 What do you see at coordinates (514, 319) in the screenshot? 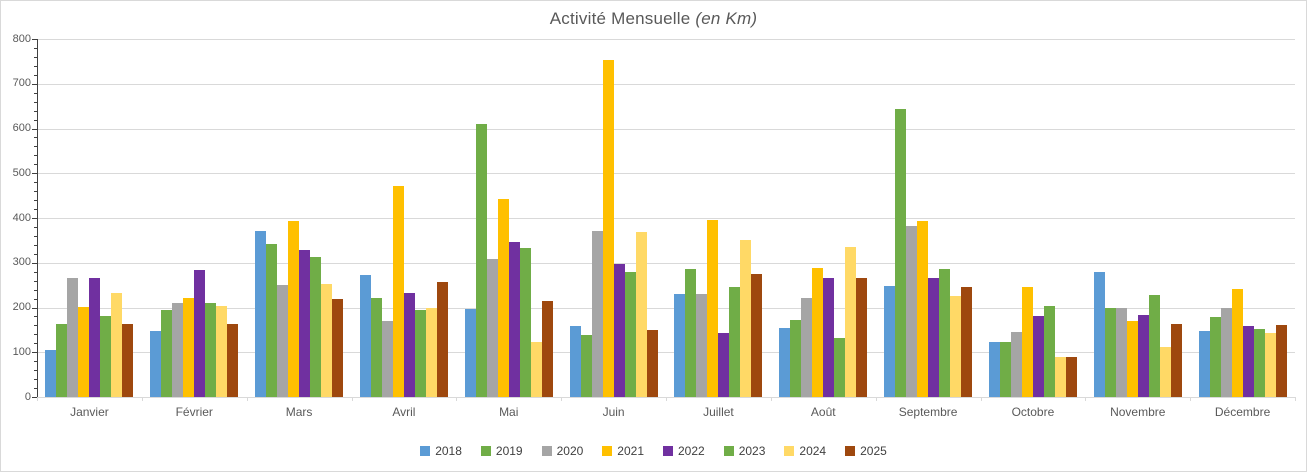
I see `bar-2022-mai` at bounding box center [514, 319].